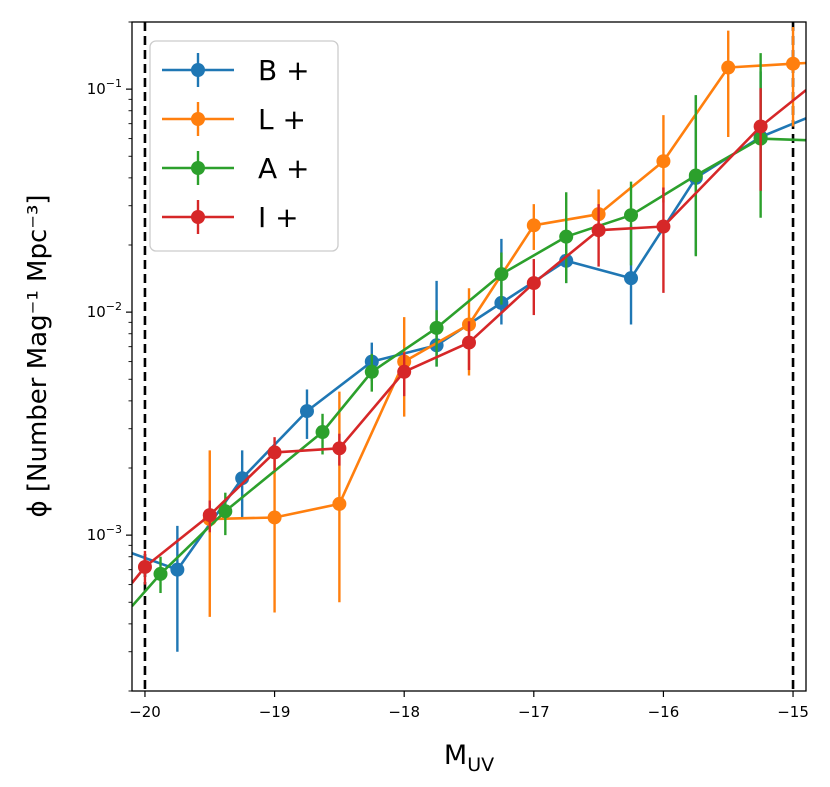 Image resolution: width=830 pixels, height=787 pixels. What do you see at coordinates (275, 712) in the screenshot?
I see `x-tick-label: −19` at bounding box center [275, 712].